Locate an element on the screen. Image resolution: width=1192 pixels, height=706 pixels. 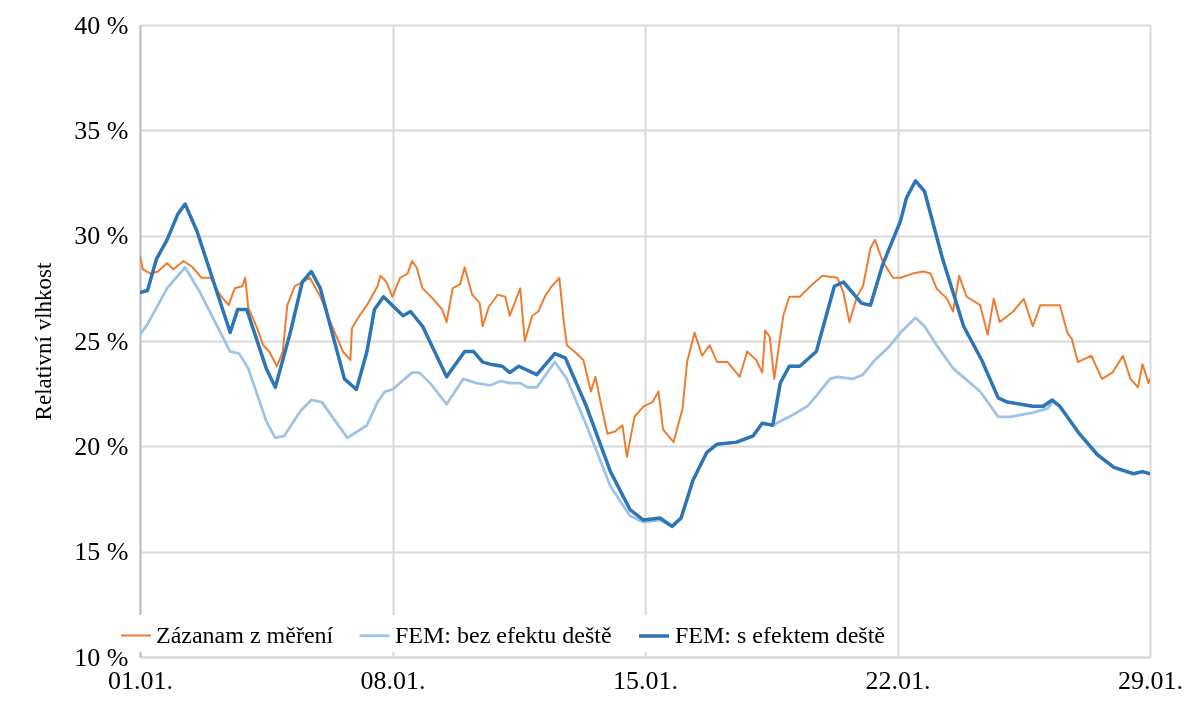
y-tick-label: 15 % is located at coordinates (101, 552).